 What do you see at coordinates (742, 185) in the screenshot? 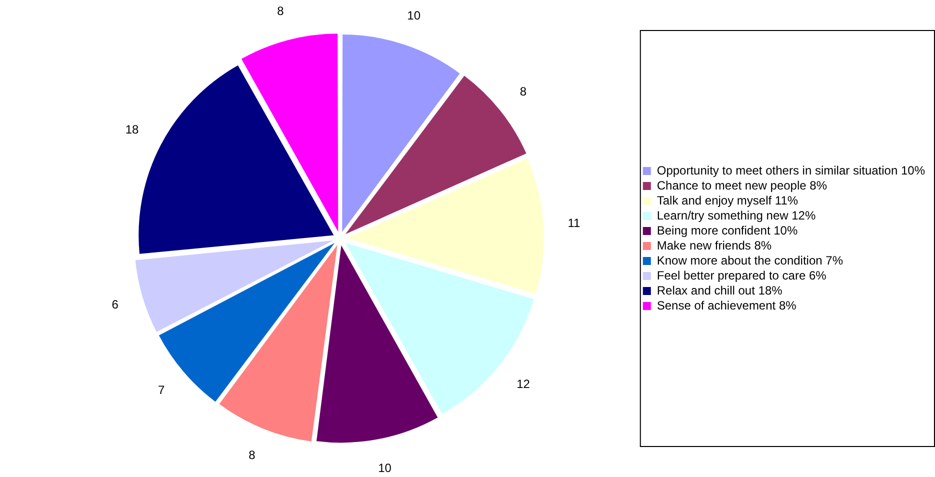
I see `legend-label: Chance to meet new people 8%` at bounding box center [742, 185].